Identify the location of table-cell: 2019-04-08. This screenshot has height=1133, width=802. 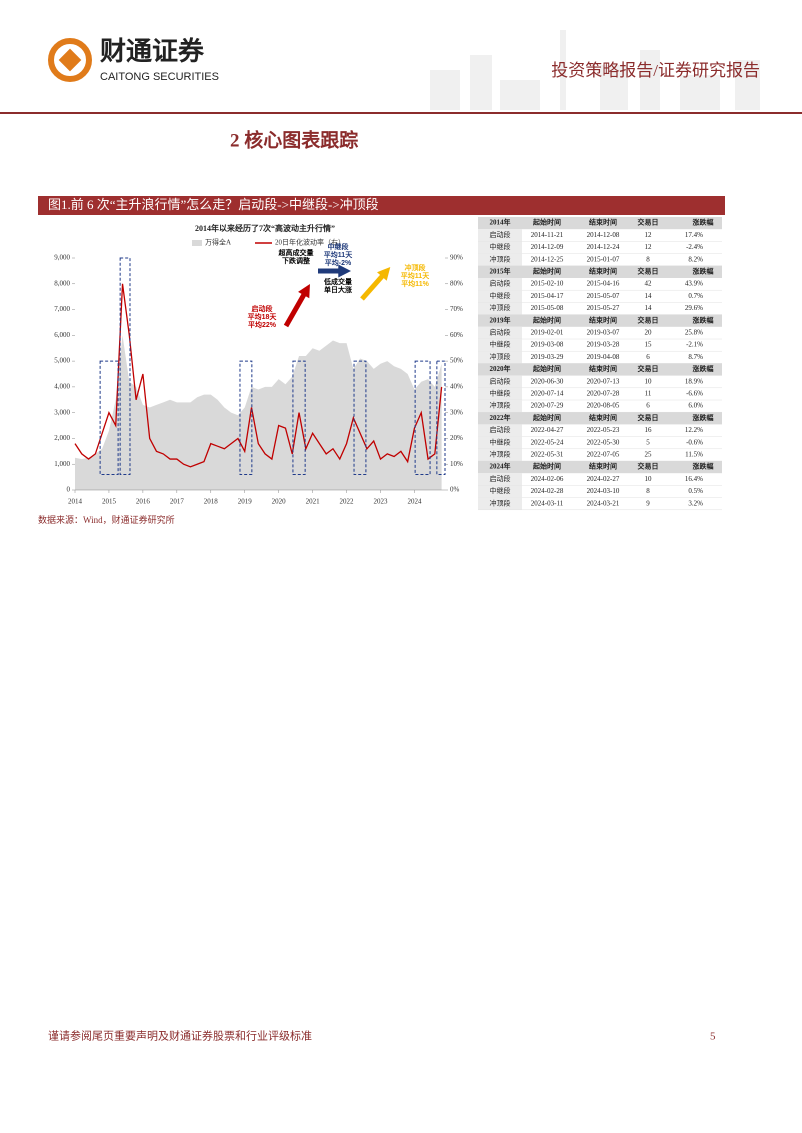
(603, 357).